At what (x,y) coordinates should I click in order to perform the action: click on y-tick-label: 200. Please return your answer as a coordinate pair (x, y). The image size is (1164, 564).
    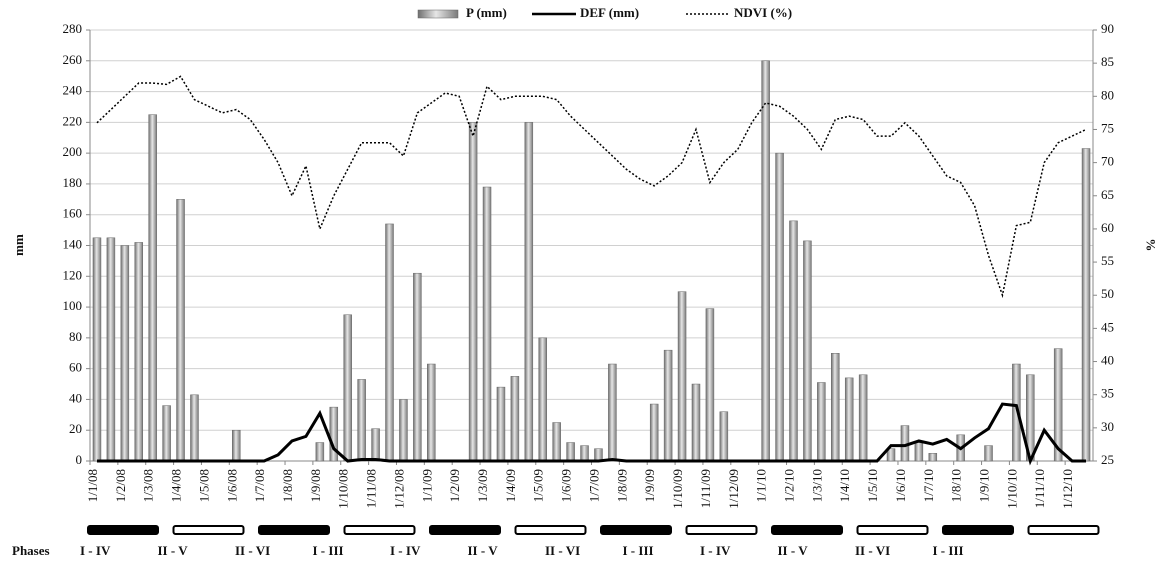
    Looking at the image, I should click on (73, 151).